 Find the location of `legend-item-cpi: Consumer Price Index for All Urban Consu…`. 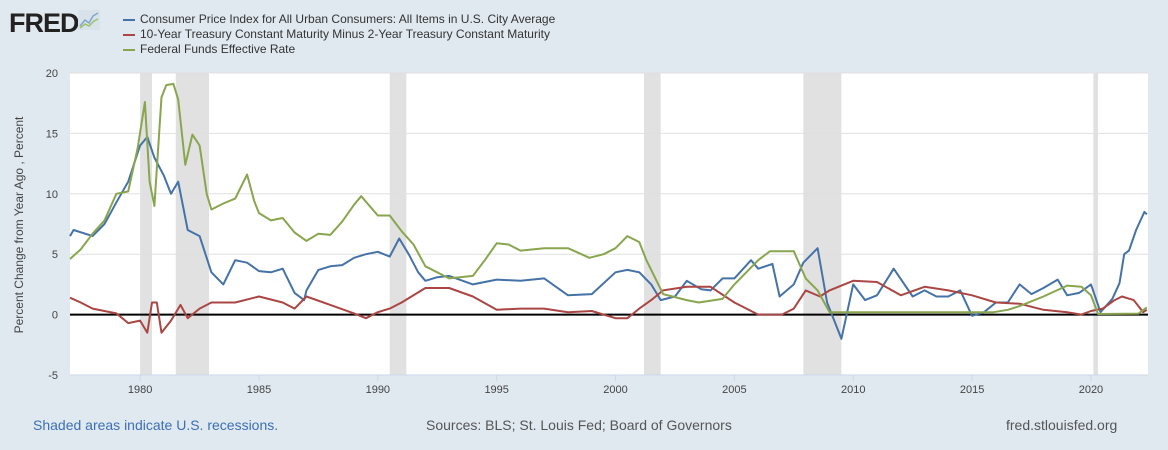

legend-item-cpi: Consumer Price Index for All Urban Consu… is located at coordinates (339, 19).